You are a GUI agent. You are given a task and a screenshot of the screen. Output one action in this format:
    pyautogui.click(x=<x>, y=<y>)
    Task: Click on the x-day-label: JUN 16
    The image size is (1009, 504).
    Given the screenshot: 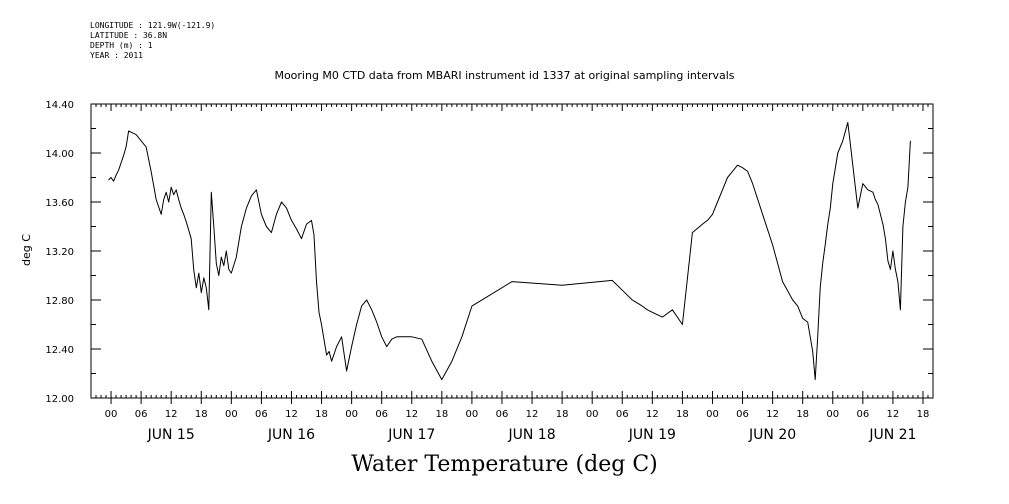 What is the action you would take?
    pyautogui.click(x=291, y=435)
    